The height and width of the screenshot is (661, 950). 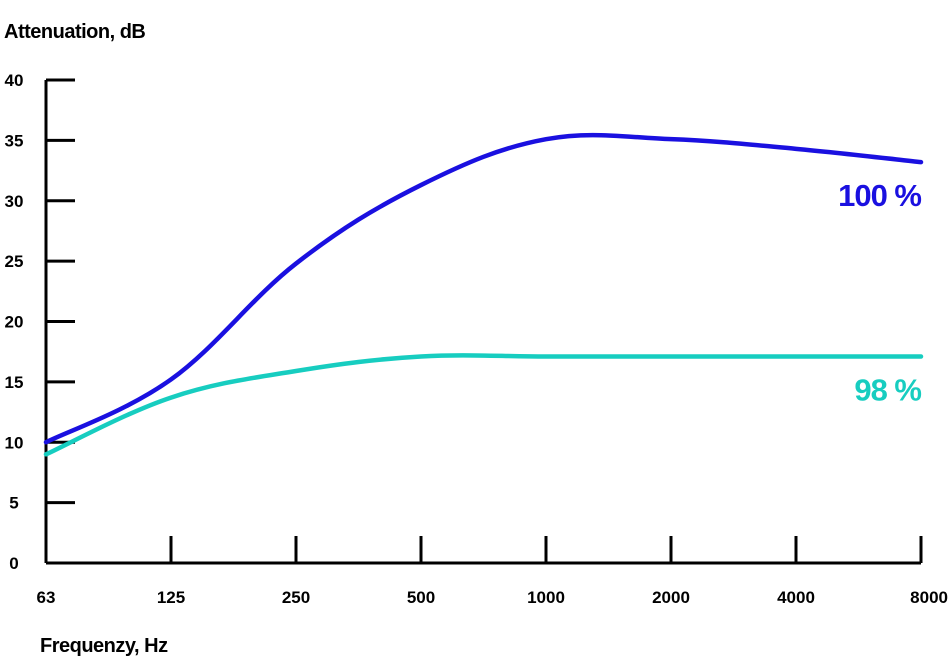 I want to click on y-tick-label: 15, so click(x=14, y=382).